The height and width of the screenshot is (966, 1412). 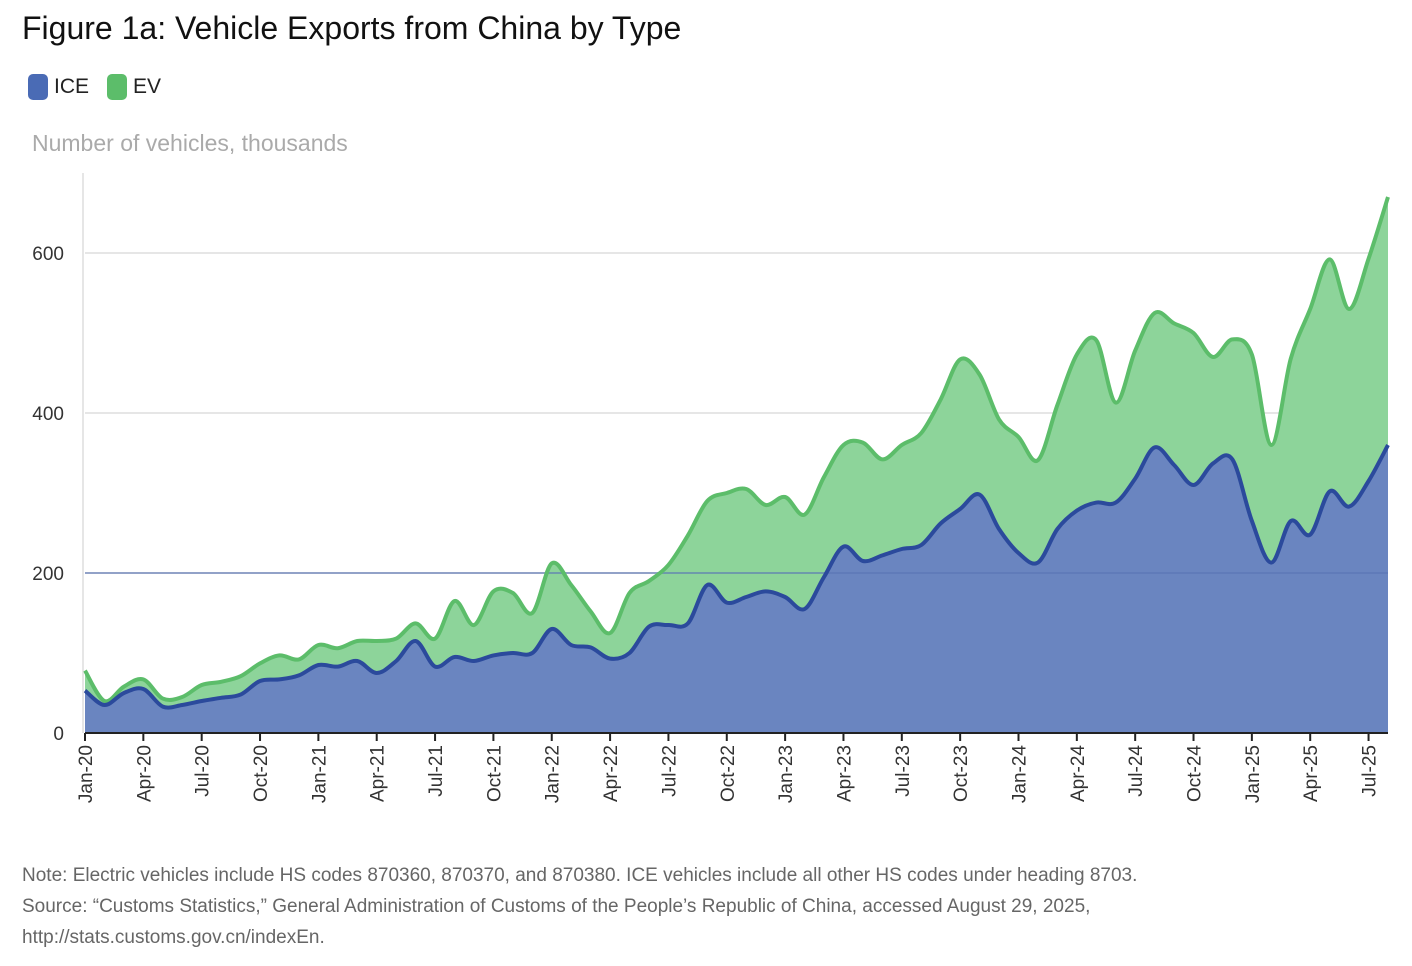 I want to click on y-tick-label-200: 200, so click(x=48, y=574).